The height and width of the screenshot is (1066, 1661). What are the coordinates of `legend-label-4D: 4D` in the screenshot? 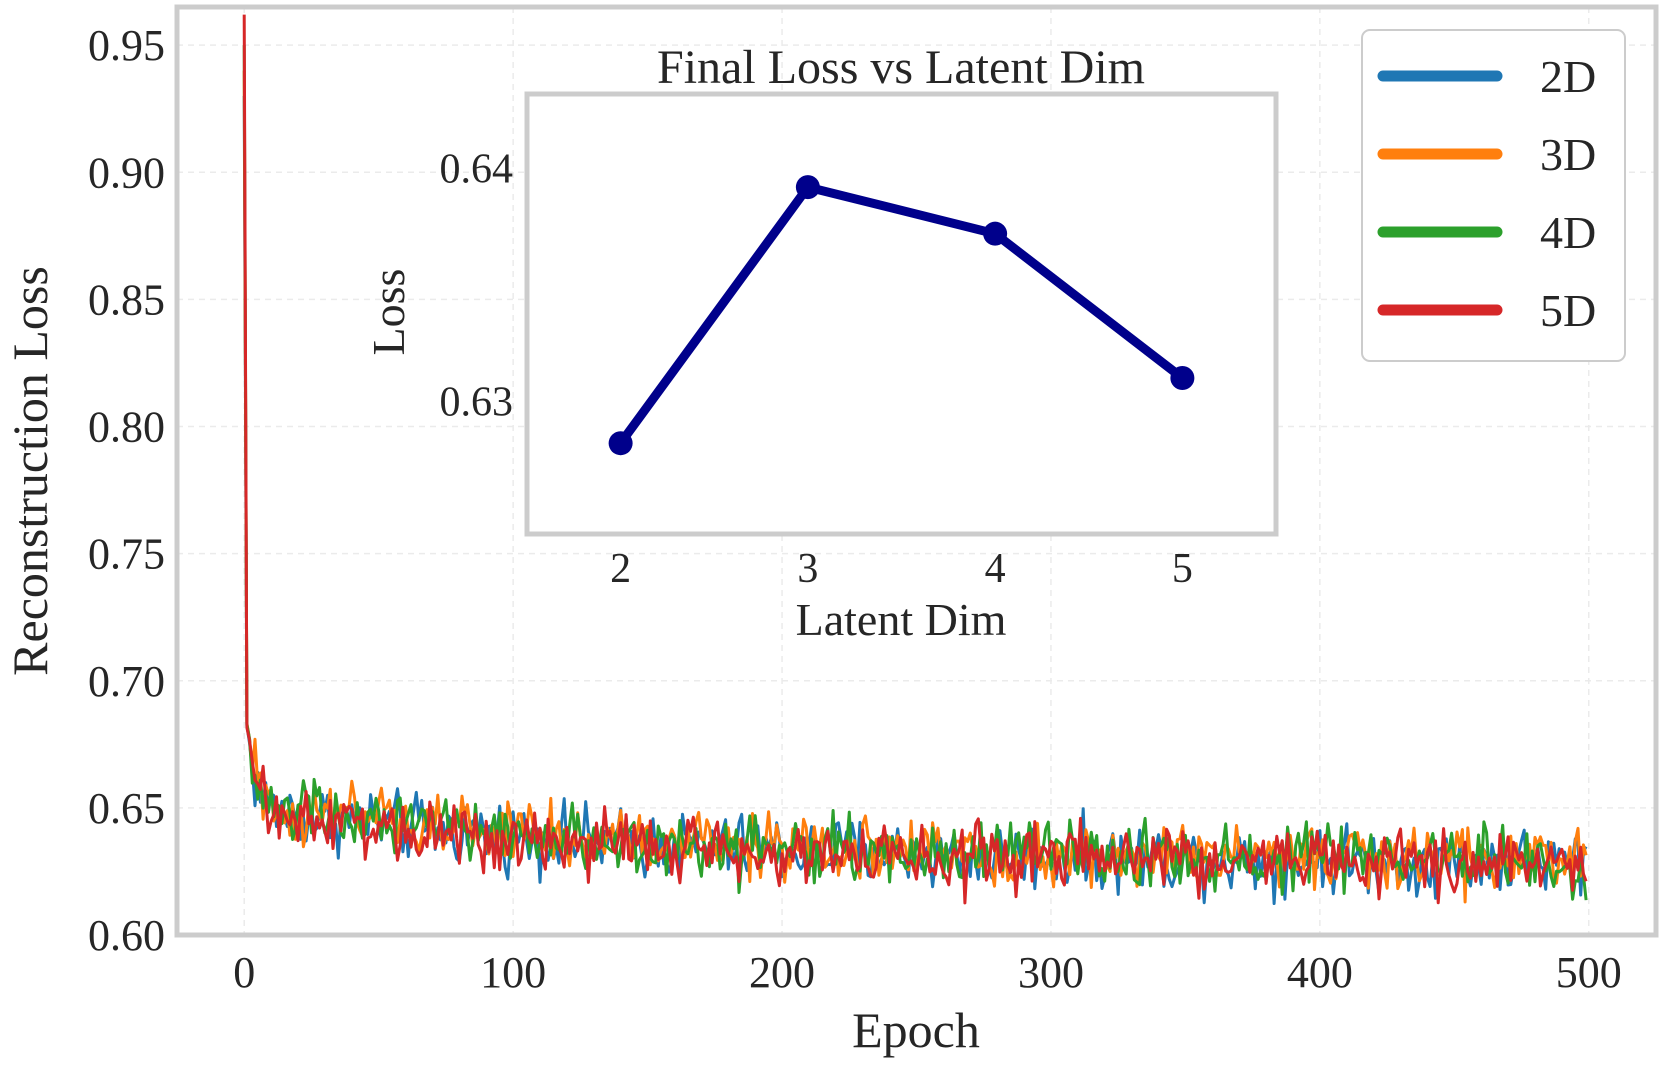 It's located at (1568, 232).